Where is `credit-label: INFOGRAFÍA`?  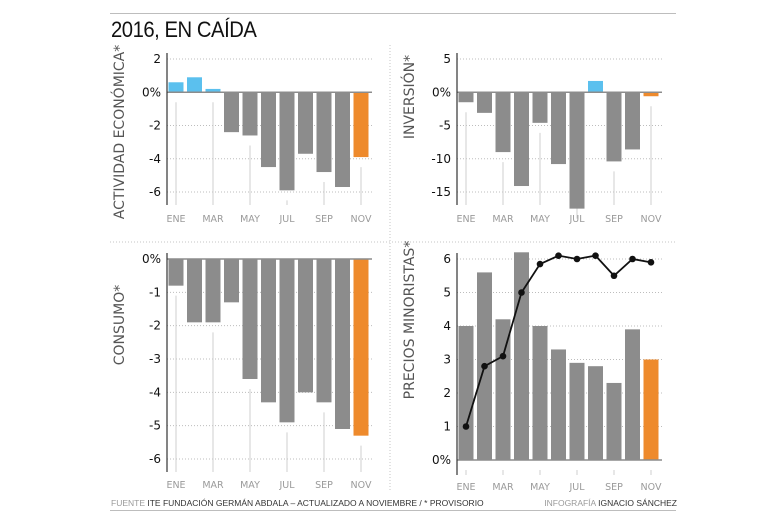
credit-label: INFOGRAFÍA is located at coordinates (570, 503).